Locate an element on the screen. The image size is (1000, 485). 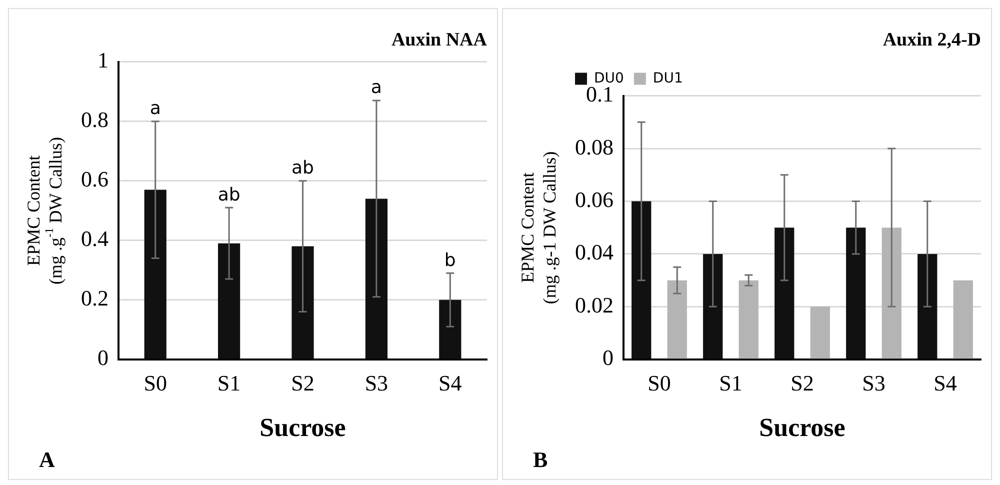
y-tick-label: 0.06 is located at coordinates (594, 199).